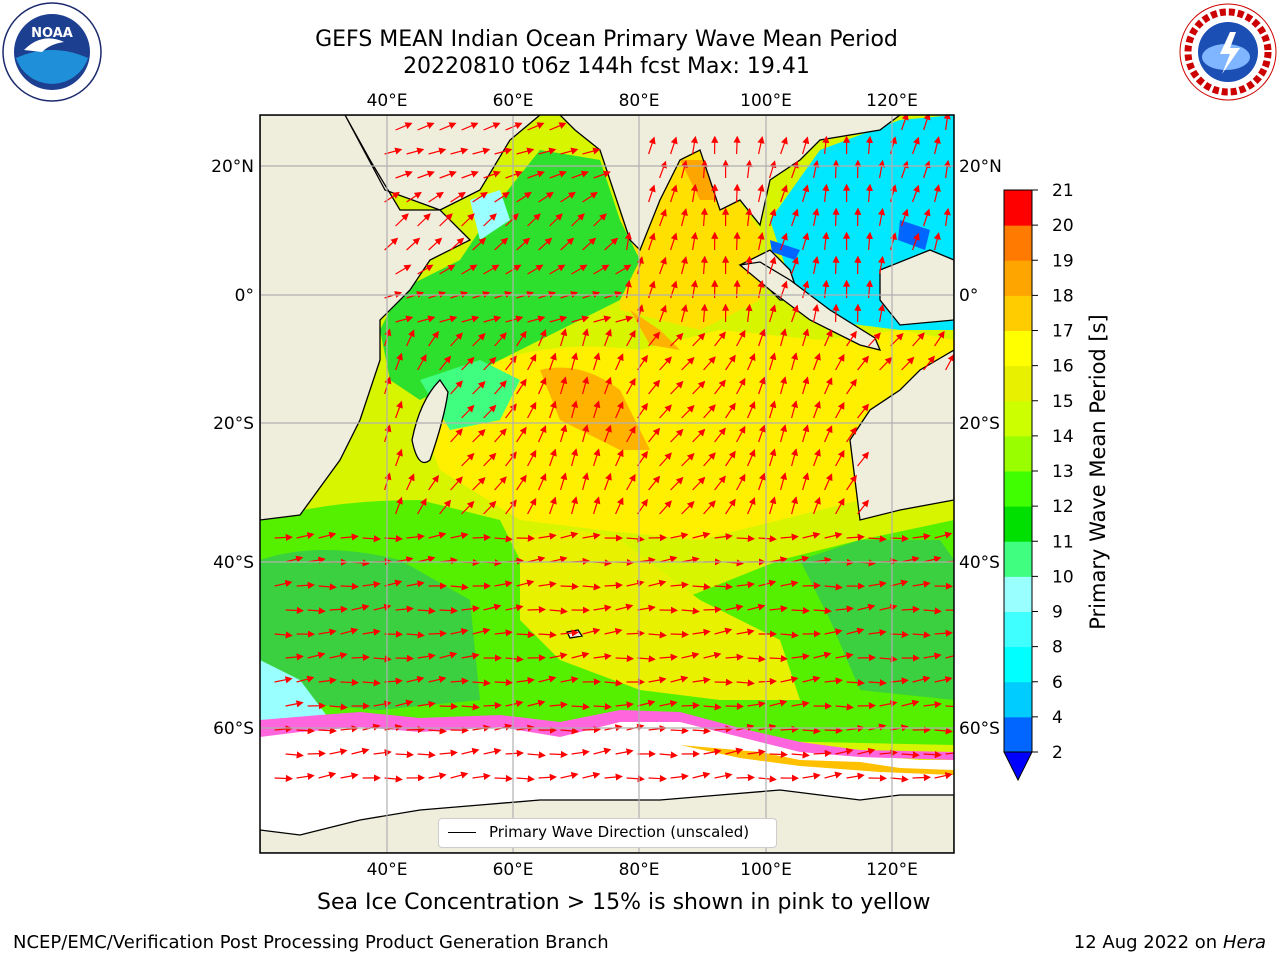 Image resolution: width=1280 pixels, height=960 pixels. What do you see at coordinates (785, 250) in the screenshot?
I see `period-band-low` at bounding box center [785, 250].